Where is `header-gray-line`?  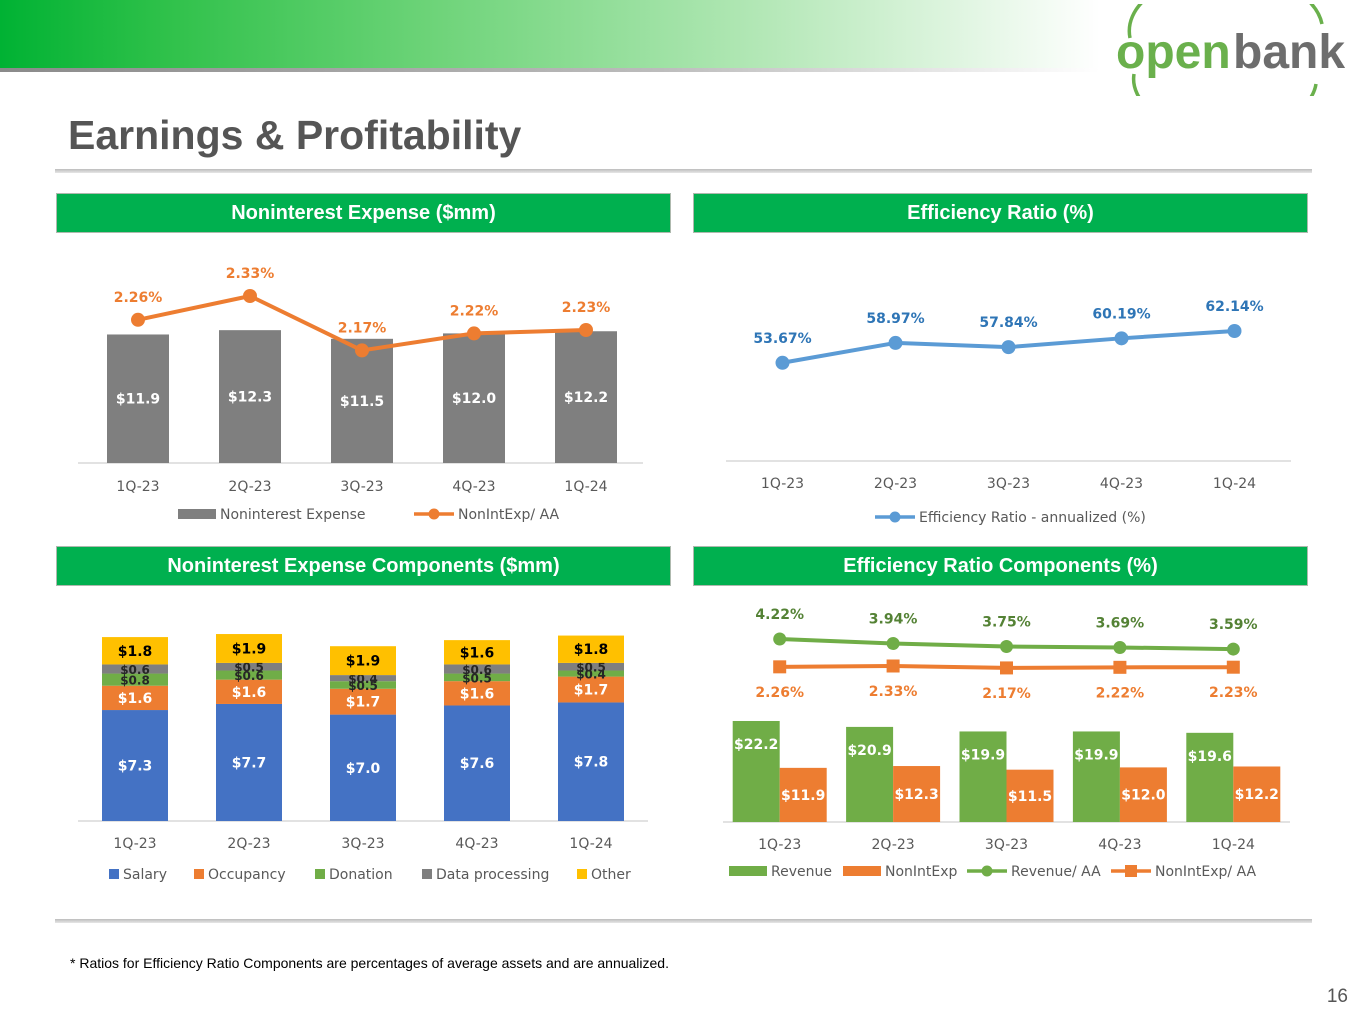
header-gray-line is located at coordinates (550, 70).